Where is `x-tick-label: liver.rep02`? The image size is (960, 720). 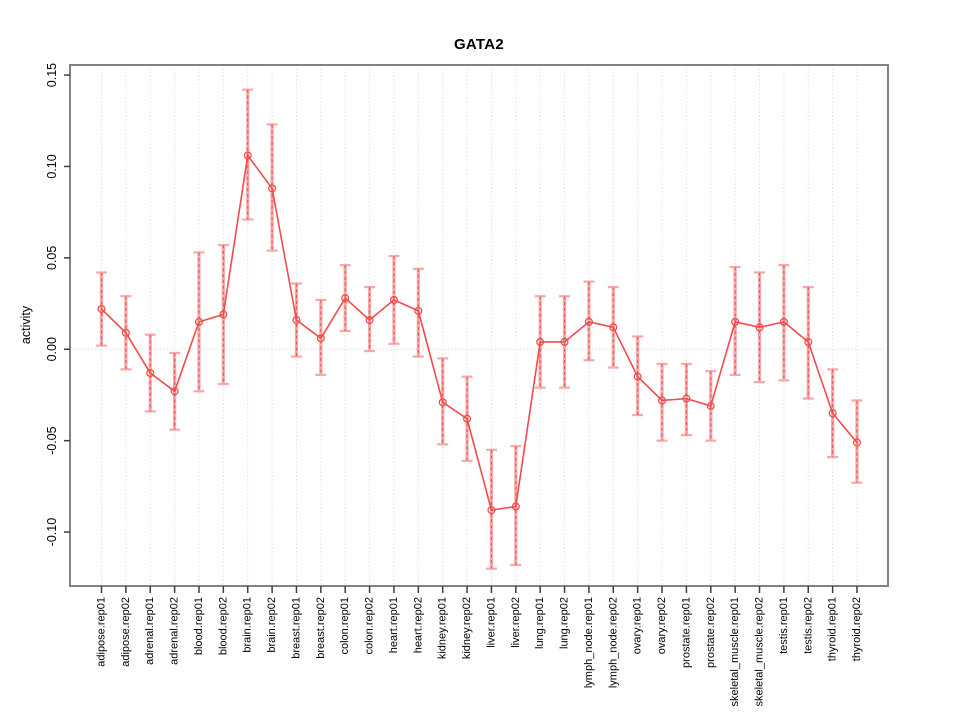 x-tick-label: liver.rep02 is located at coordinates (516, 622).